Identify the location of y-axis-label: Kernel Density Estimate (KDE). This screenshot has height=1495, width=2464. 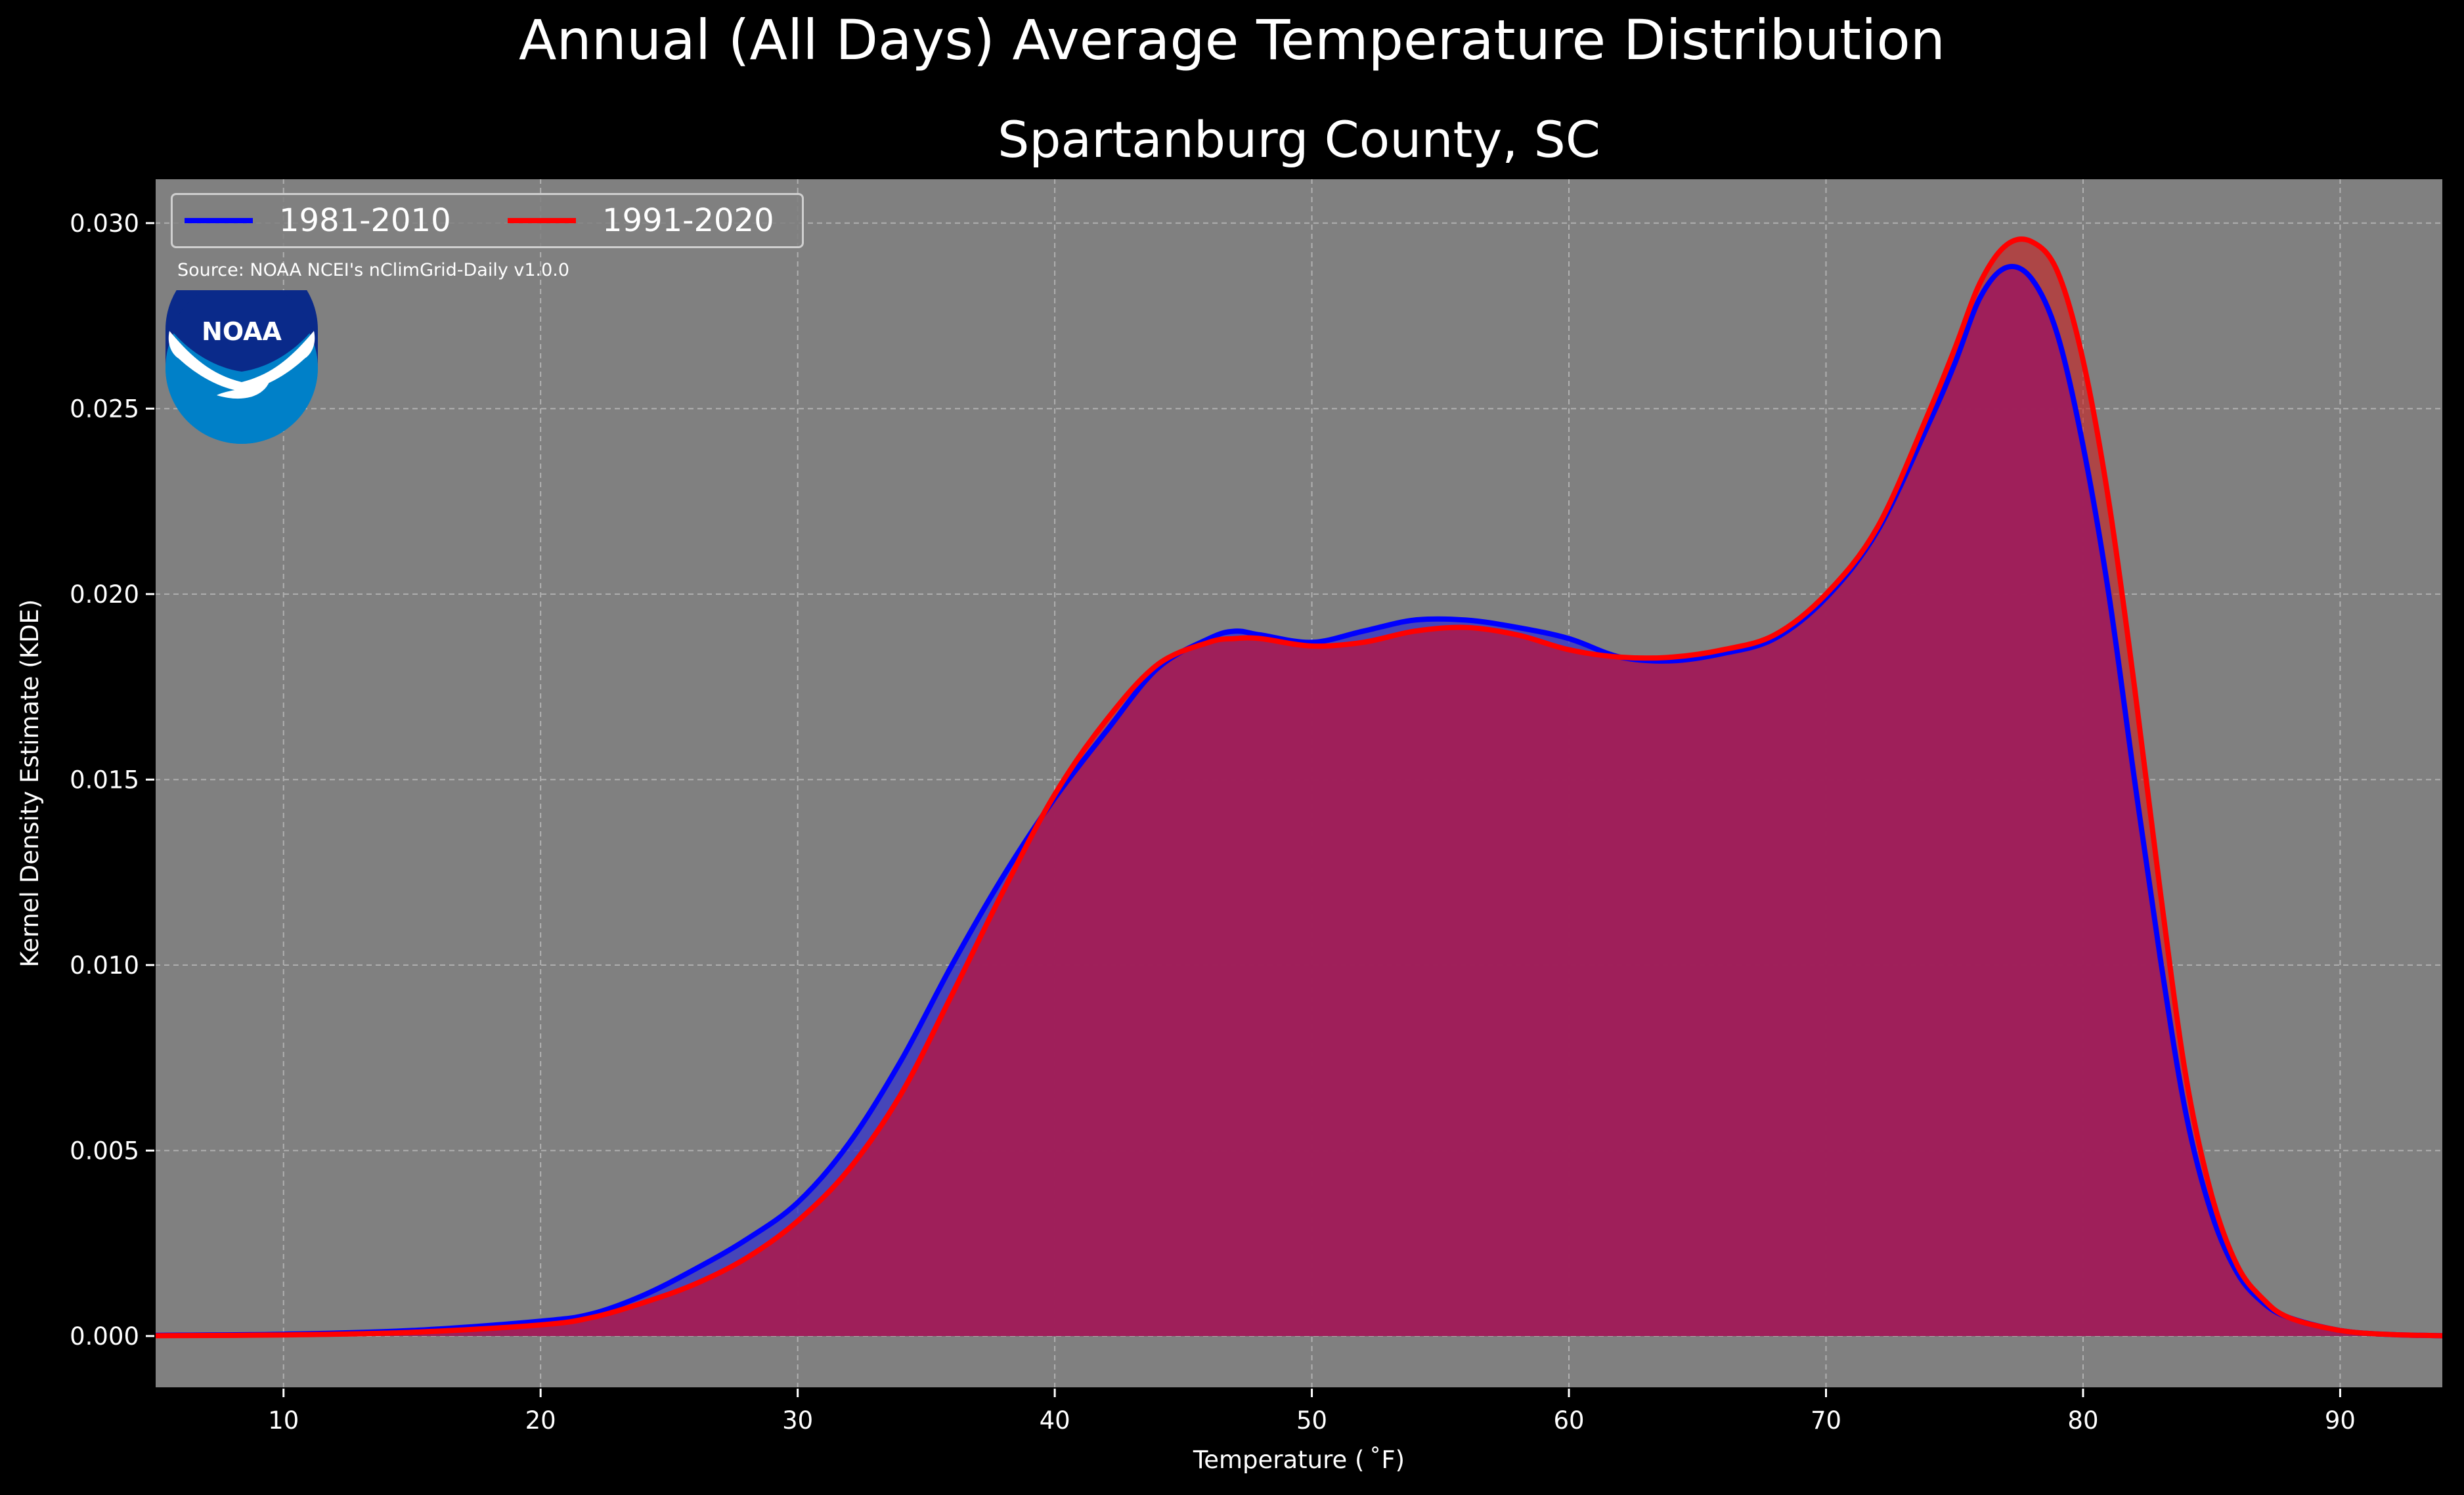
(30, 783).